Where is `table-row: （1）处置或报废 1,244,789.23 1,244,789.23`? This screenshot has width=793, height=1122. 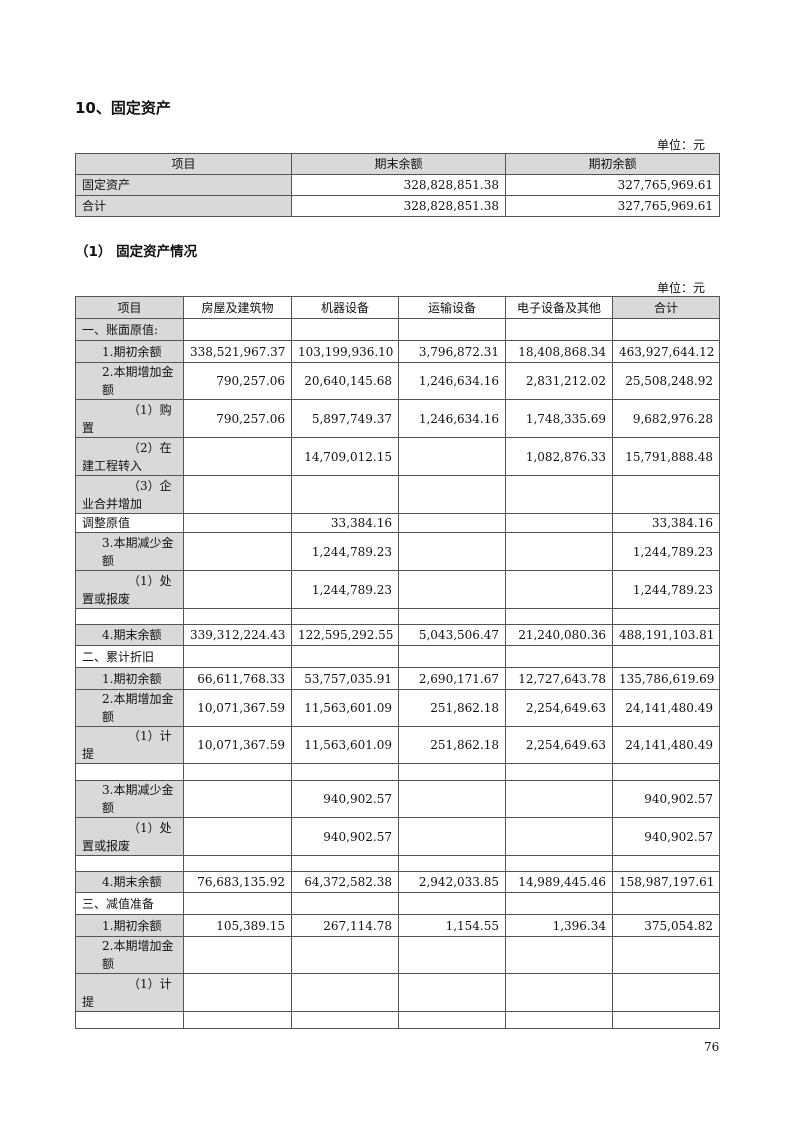 table-row: （1）处置或报废 1,244,789.23 1,244,789.23 is located at coordinates (397, 589).